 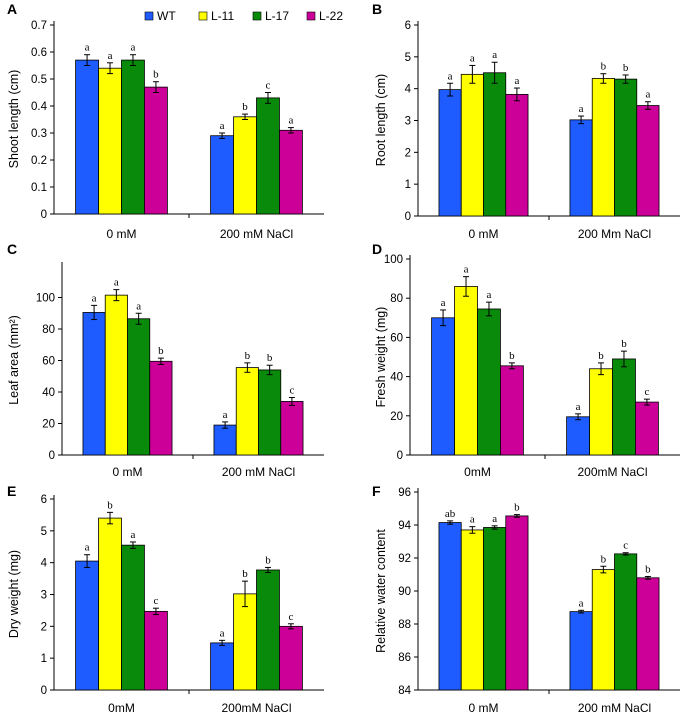 I want to click on y-axis-label: Dry weight (mg), so click(x=14, y=594).